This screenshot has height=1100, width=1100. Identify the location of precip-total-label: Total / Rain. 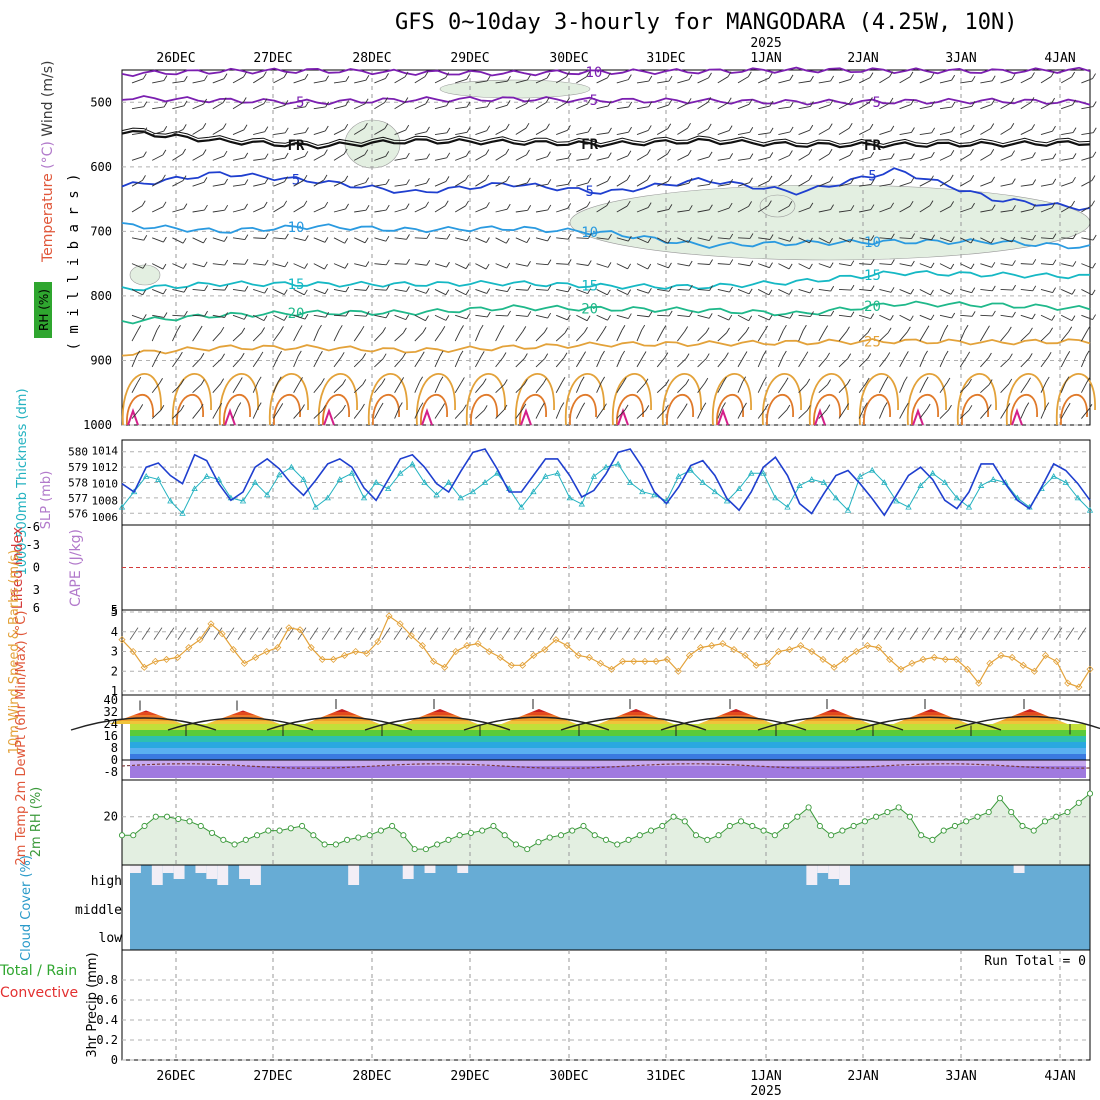
(38, 971).